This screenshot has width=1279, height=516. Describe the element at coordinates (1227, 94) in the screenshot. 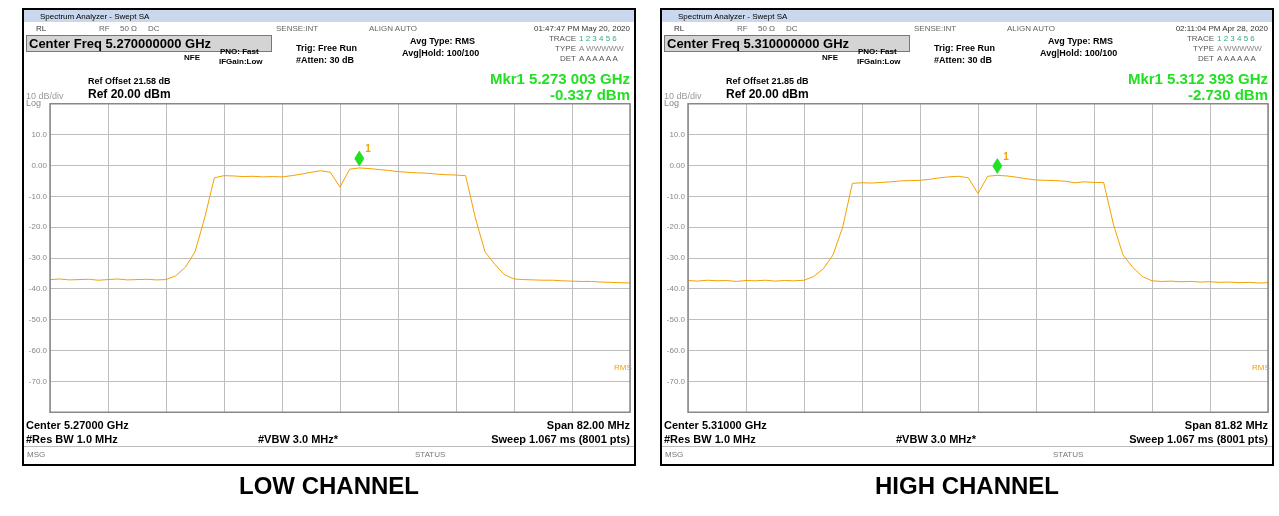

I see `text: -2.730 dBm` at that location.